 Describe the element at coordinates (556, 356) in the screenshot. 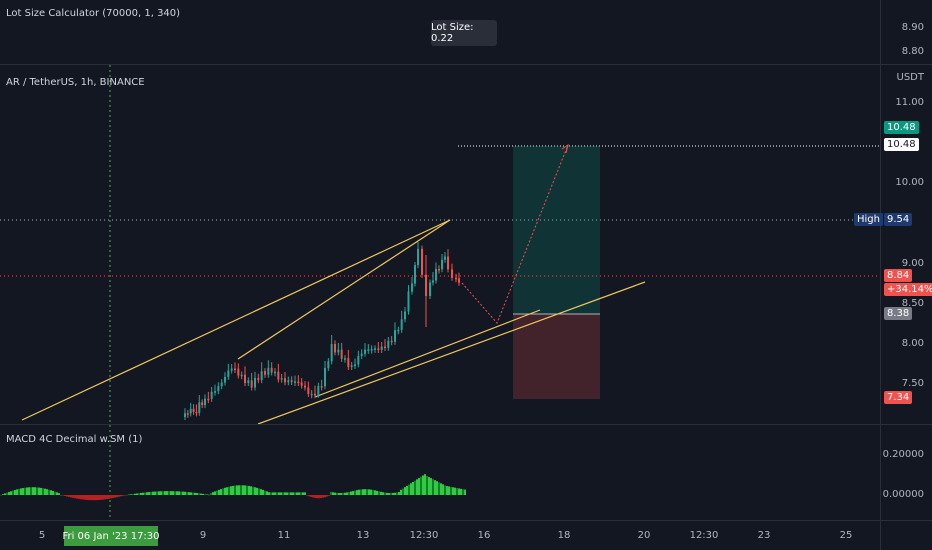

I see `loss-zone` at that location.